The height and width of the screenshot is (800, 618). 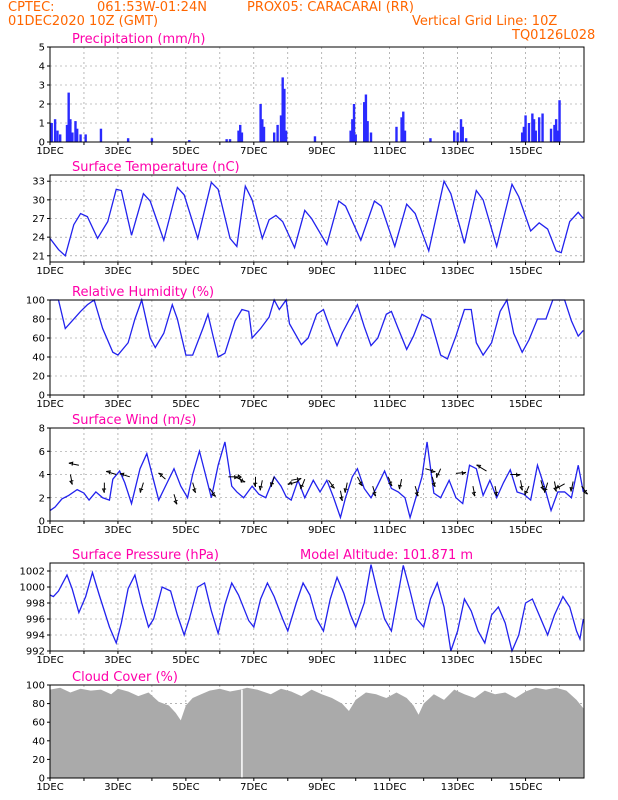 What do you see at coordinates (42, 779) in the screenshot?
I see `y-tick-label: 0` at bounding box center [42, 779].